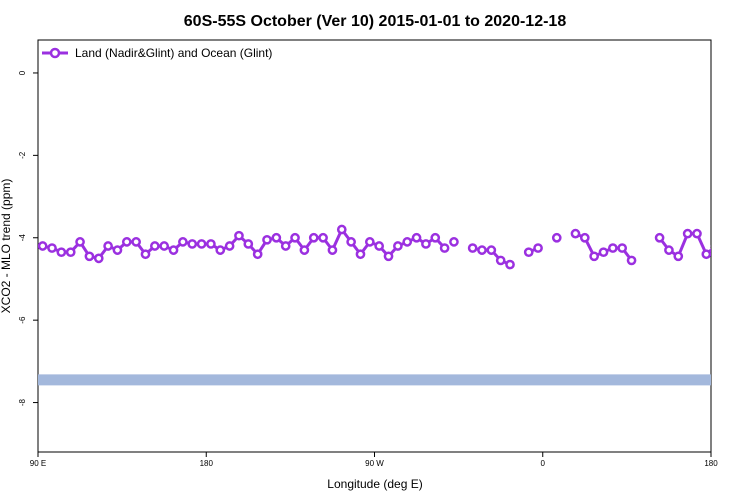  What do you see at coordinates (22, 72) in the screenshot?
I see `y-tick-label: 0` at bounding box center [22, 72].